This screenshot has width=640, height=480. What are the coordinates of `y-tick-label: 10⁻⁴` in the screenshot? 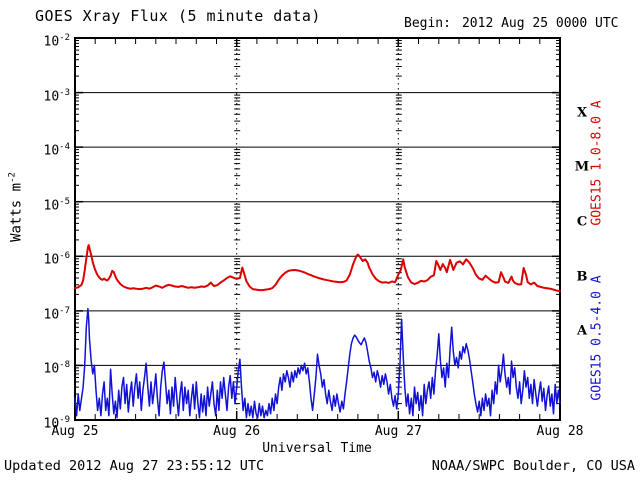 It's located at (57, 150).